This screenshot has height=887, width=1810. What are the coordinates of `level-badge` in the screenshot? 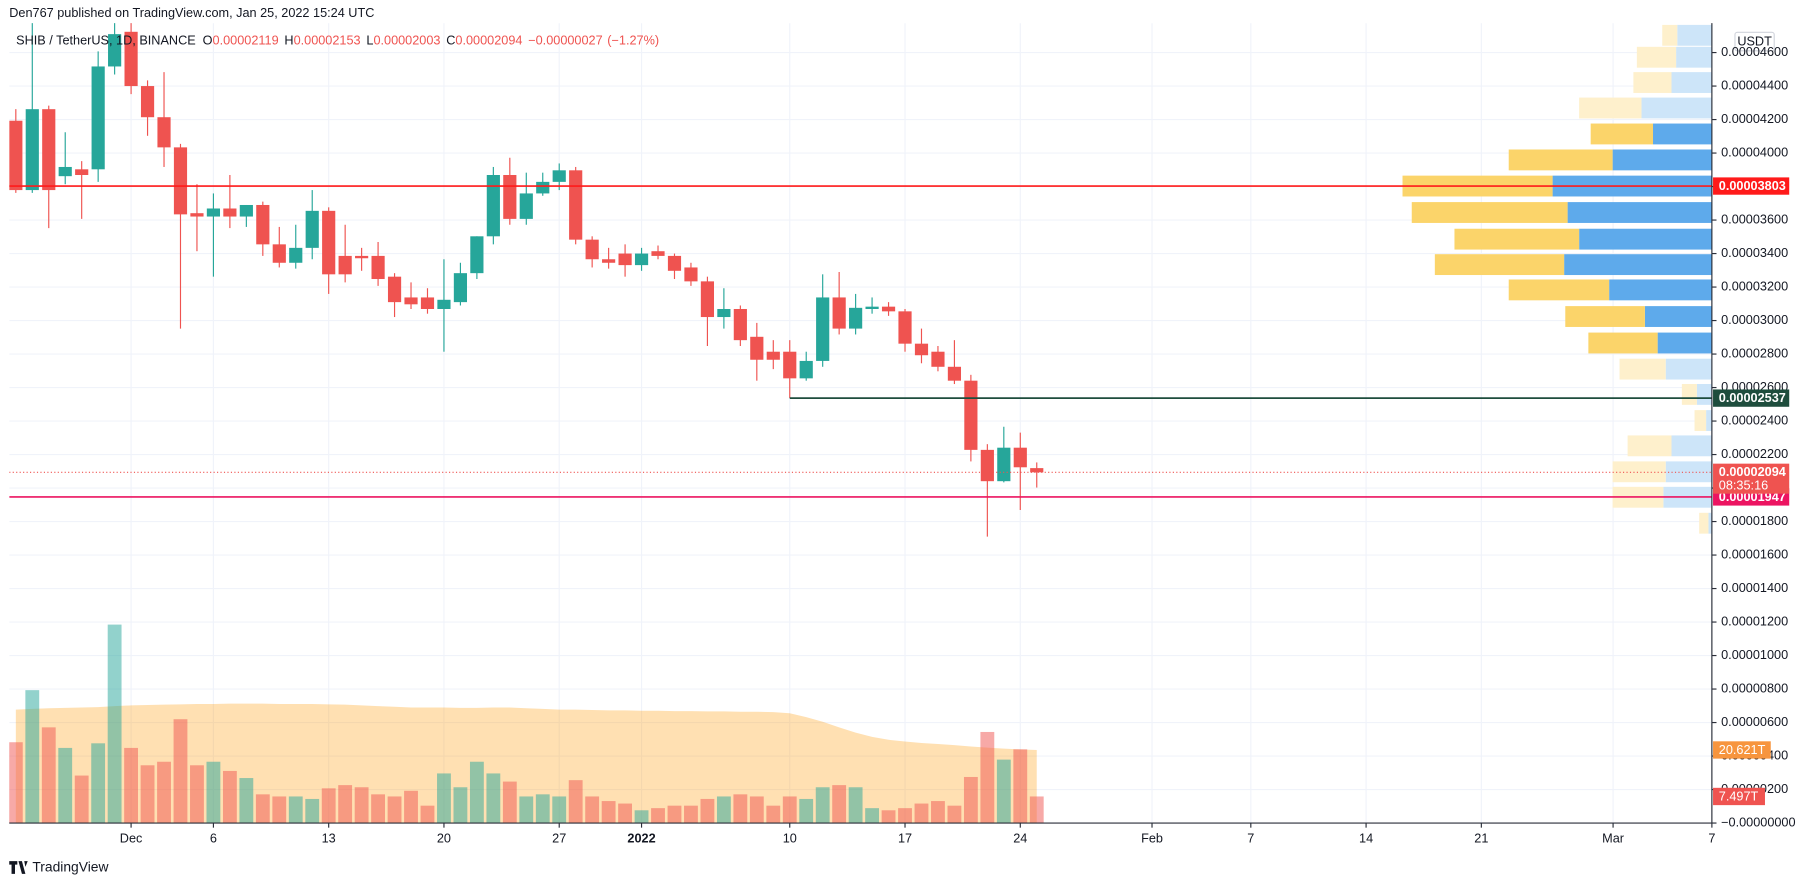 It's located at (1751, 398).